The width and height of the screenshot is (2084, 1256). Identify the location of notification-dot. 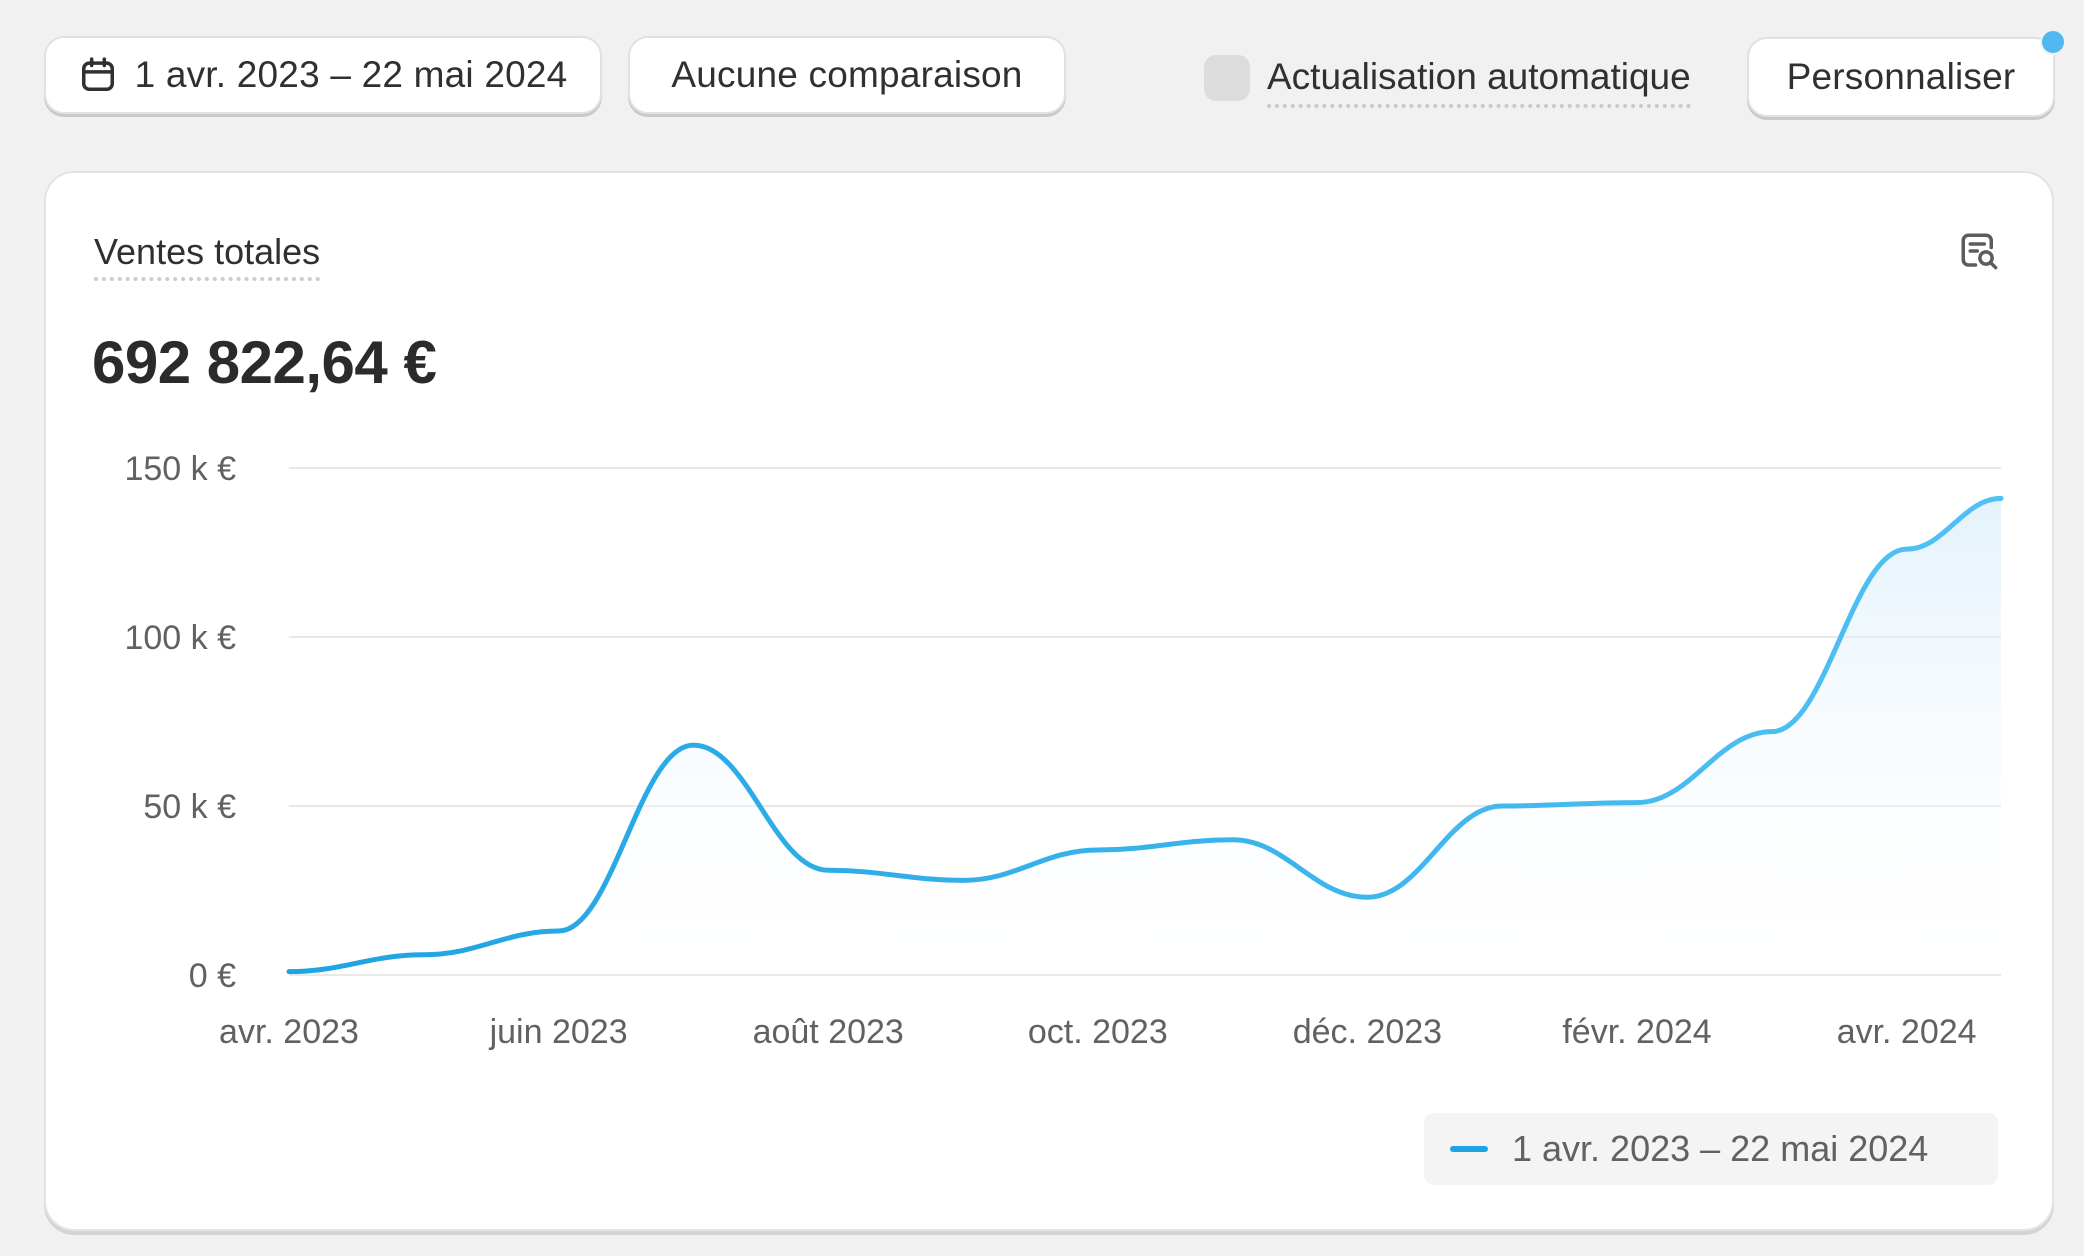
(2053, 42).